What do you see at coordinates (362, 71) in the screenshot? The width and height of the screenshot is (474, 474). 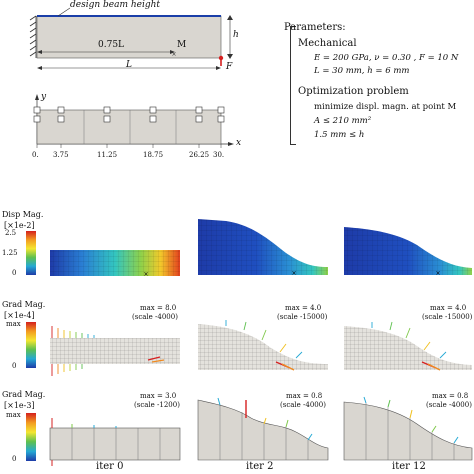 I see `mechanical-line2: L = 30 mm, h = 6 mm` at bounding box center [362, 71].